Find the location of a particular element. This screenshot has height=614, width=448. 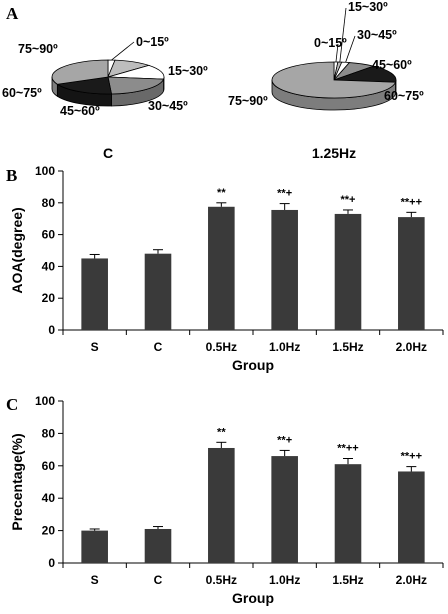

significance-label-4: **+ is located at coordinates (348, 200).